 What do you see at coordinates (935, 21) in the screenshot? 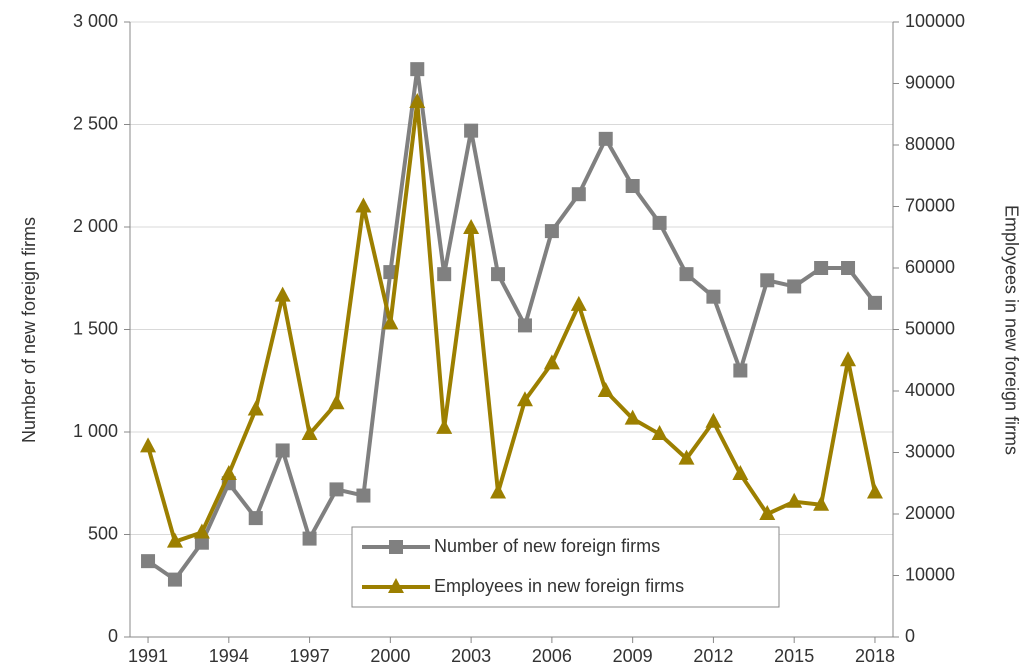
I see `y2-tick-label: 100000` at bounding box center [935, 21].